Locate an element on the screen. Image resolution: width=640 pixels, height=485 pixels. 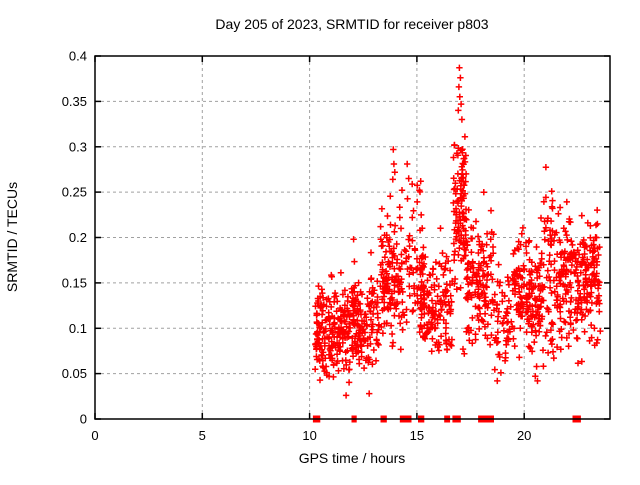
x-tick-label: 15 is located at coordinates (417, 435).